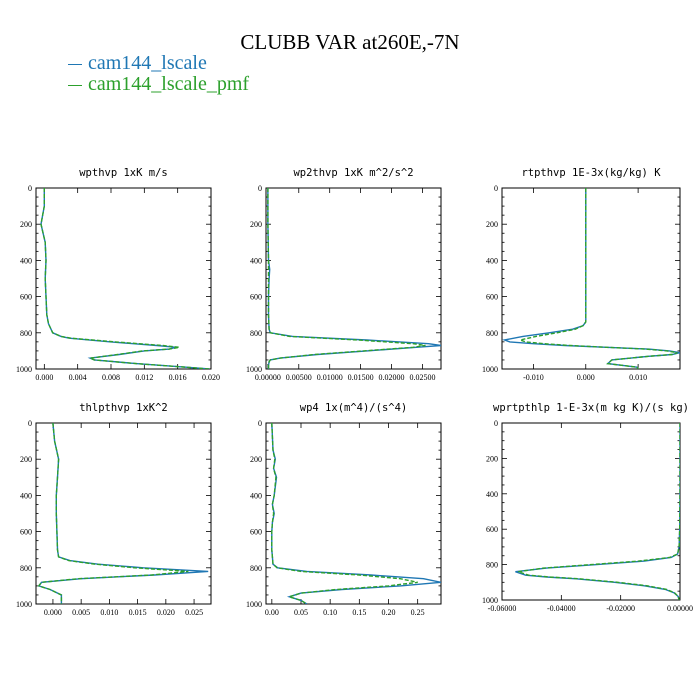 The height and width of the screenshot is (700, 700). Describe the element at coordinates (561, 608) in the screenshot. I see `x-tick-label: -0.04000` at that location.